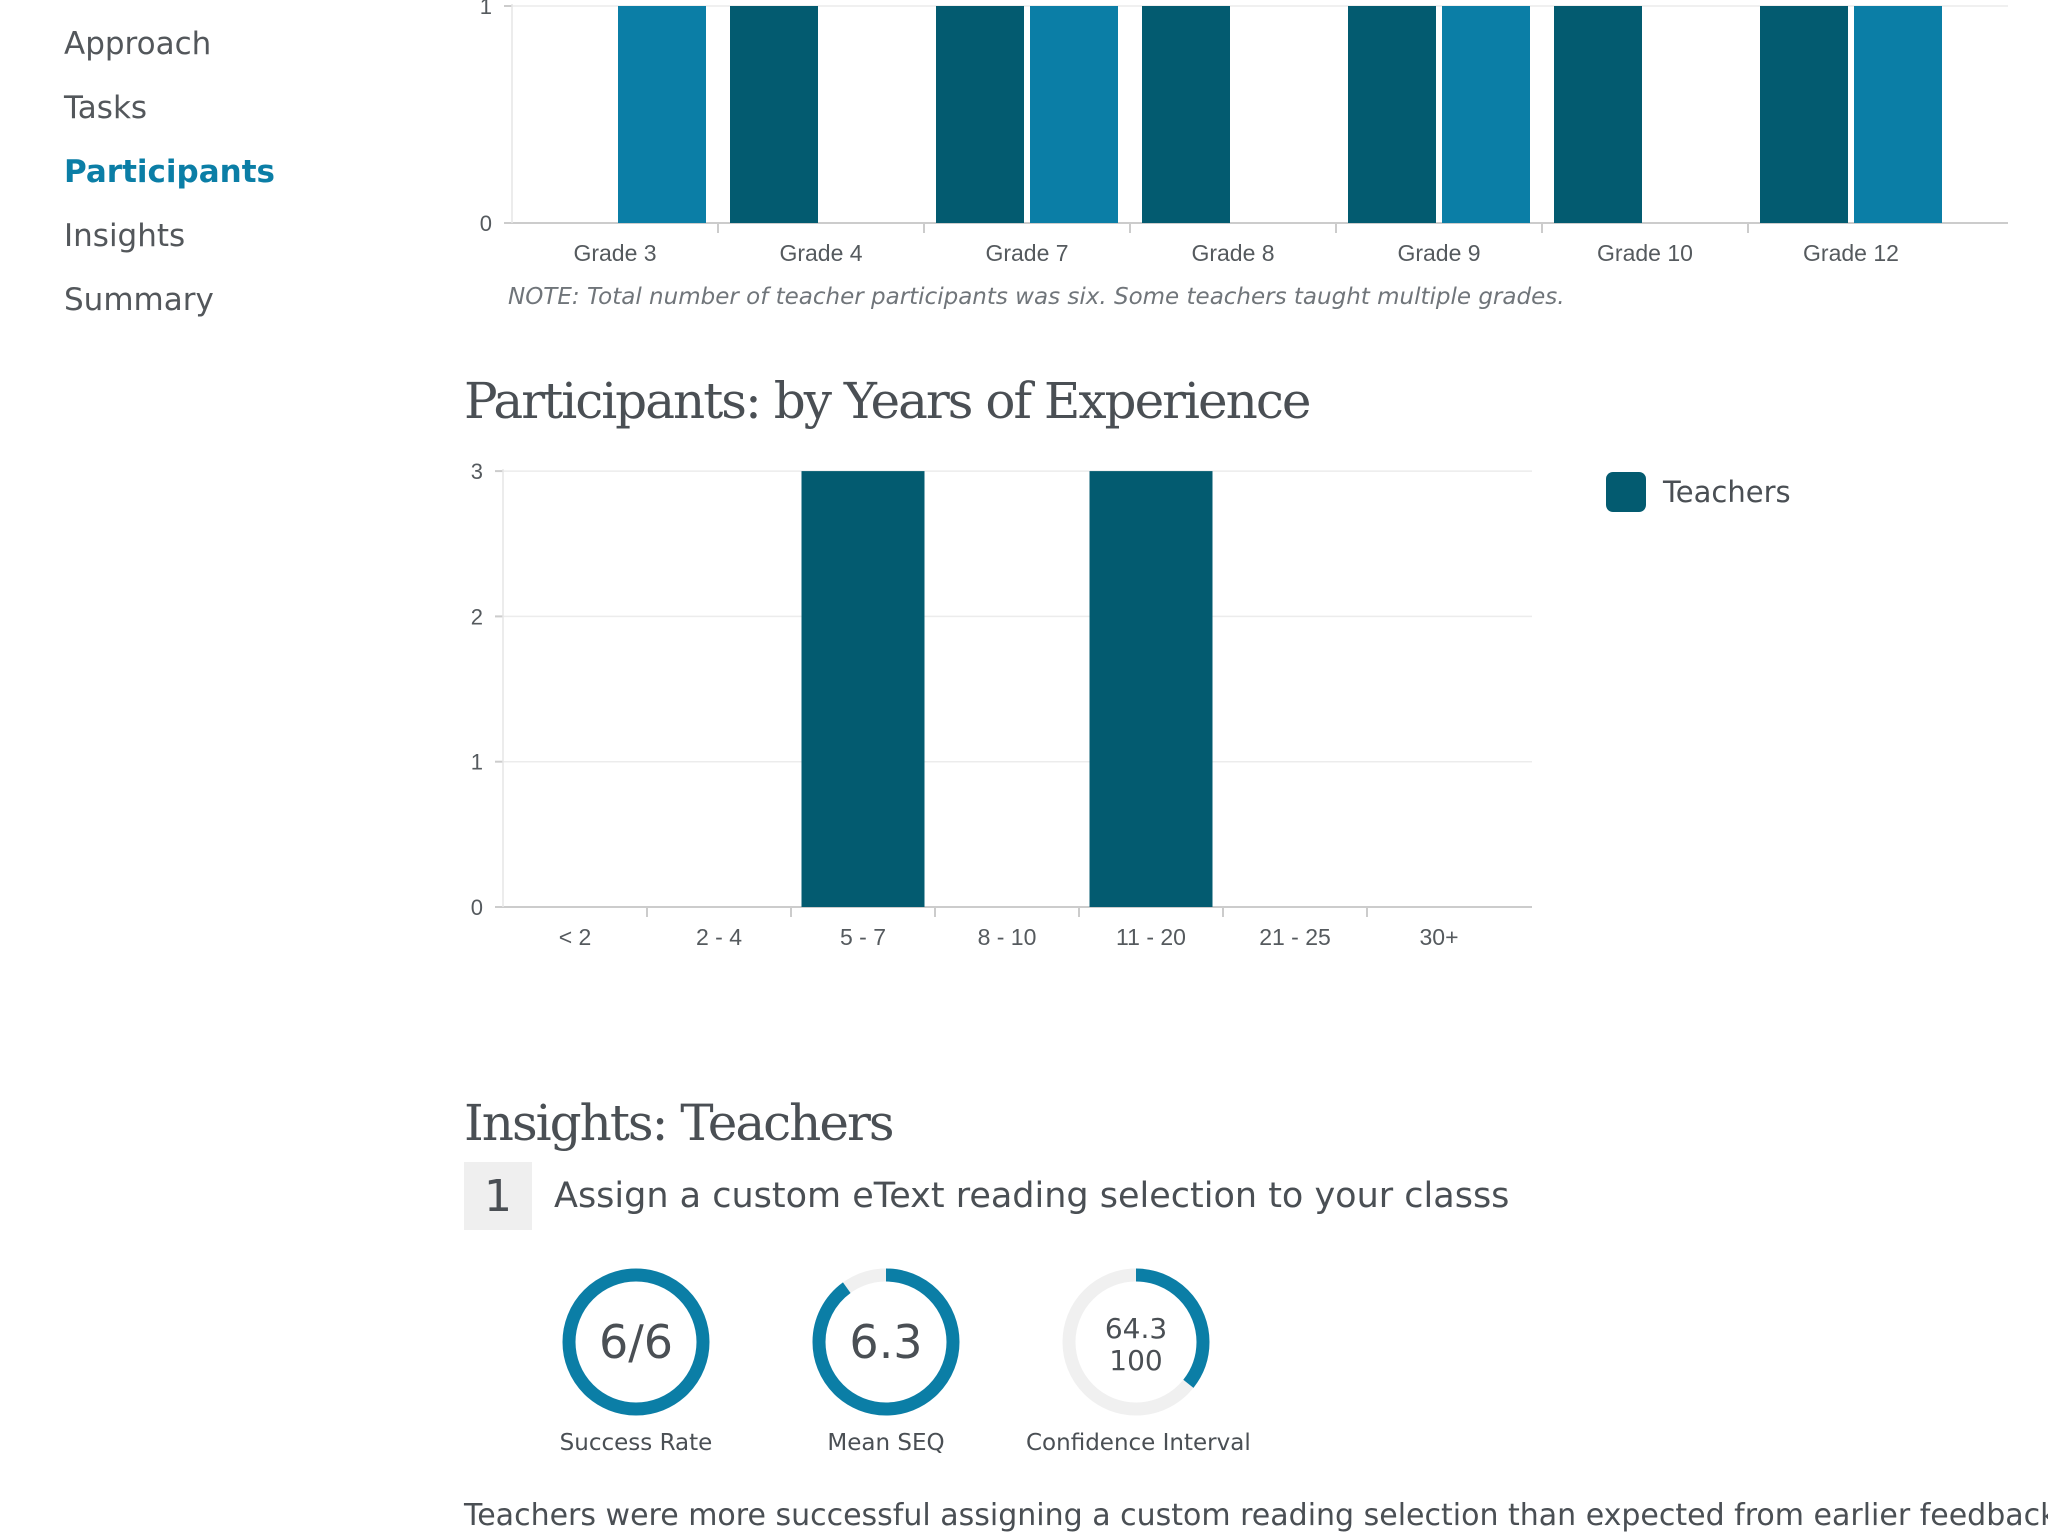 Image resolution: width=2048 pixels, height=1533 pixels. Describe the element at coordinates (636, 1443) in the screenshot. I see `success-rate-label: Success Rate` at that location.